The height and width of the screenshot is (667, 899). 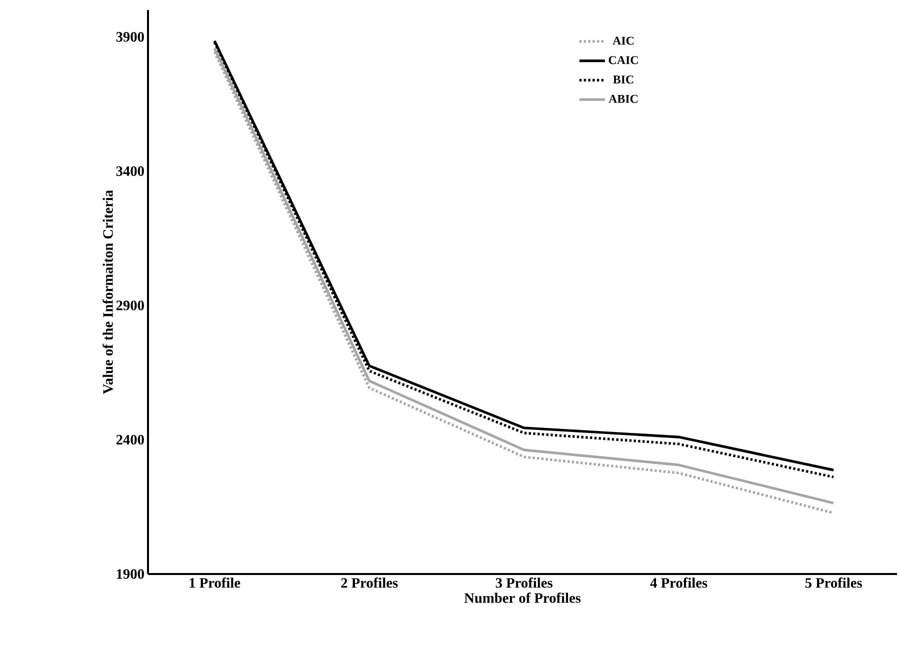 What do you see at coordinates (623, 79) in the screenshot?
I see `legend-label: BIC` at bounding box center [623, 79].